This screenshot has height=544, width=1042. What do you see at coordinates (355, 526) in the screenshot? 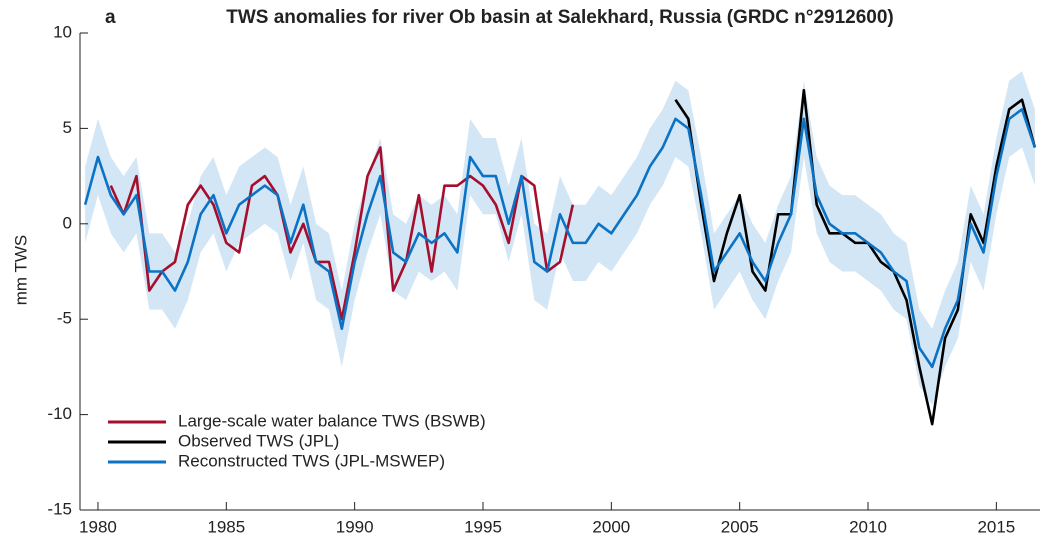
I see `x-tick-label: 1990` at bounding box center [355, 526].